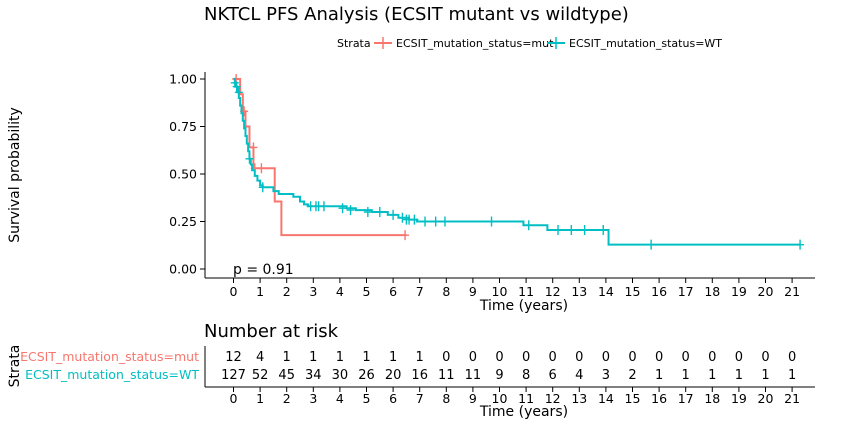  Describe the element at coordinates (367, 291) in the screenshot. I see `x-tick-label: 5` at that location.